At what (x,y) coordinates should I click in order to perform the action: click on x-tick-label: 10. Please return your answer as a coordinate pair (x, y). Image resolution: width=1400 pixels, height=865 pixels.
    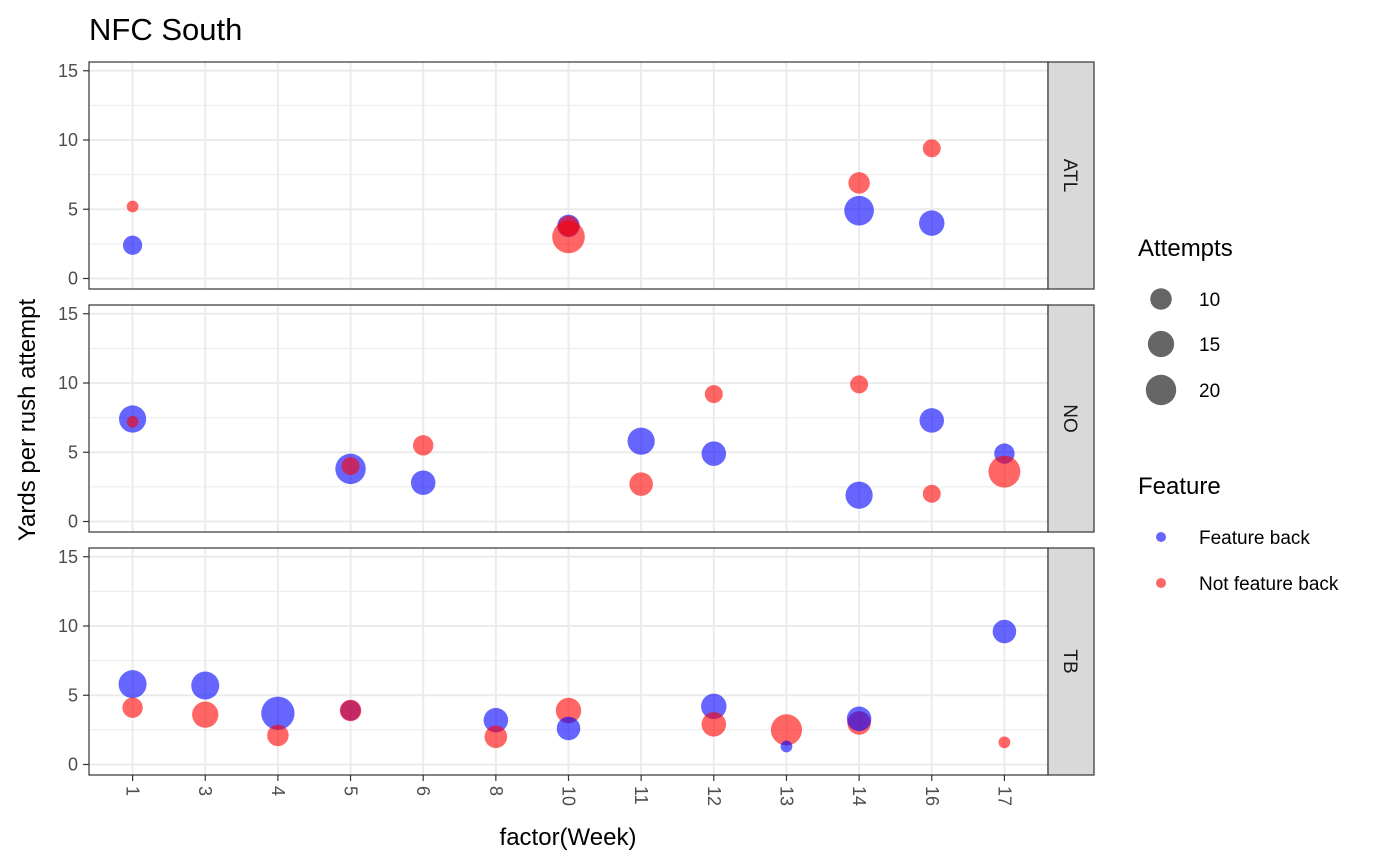
    Looking at the image, I should click on (569, 796).